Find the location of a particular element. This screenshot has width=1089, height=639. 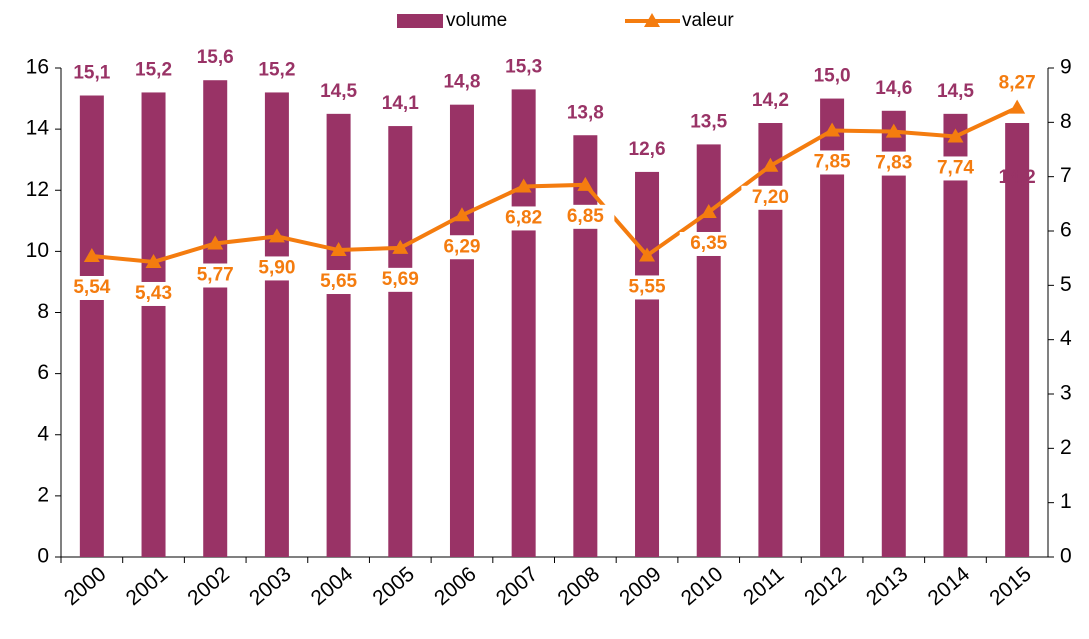

x-tick-label: 2007 is located at coordinates (517, 586).